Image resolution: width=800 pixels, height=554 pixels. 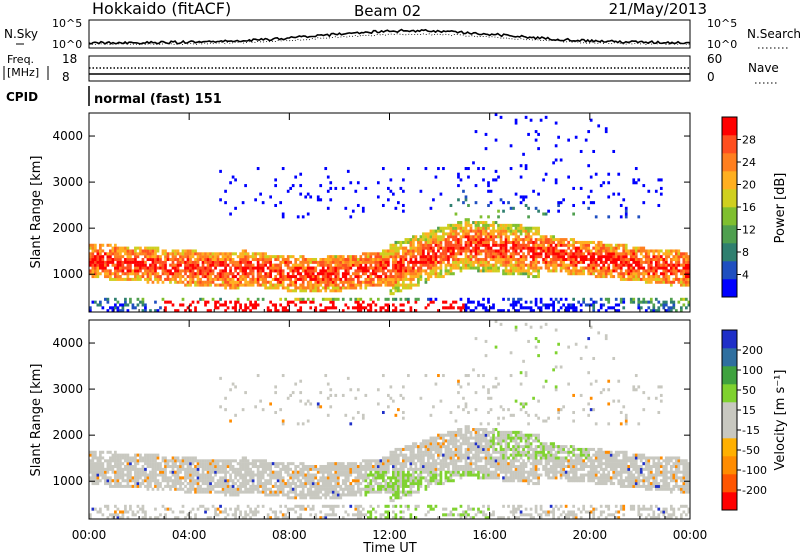 I want to click on station-title: Hokkaido (fitACF), so click(x=161, y=9).